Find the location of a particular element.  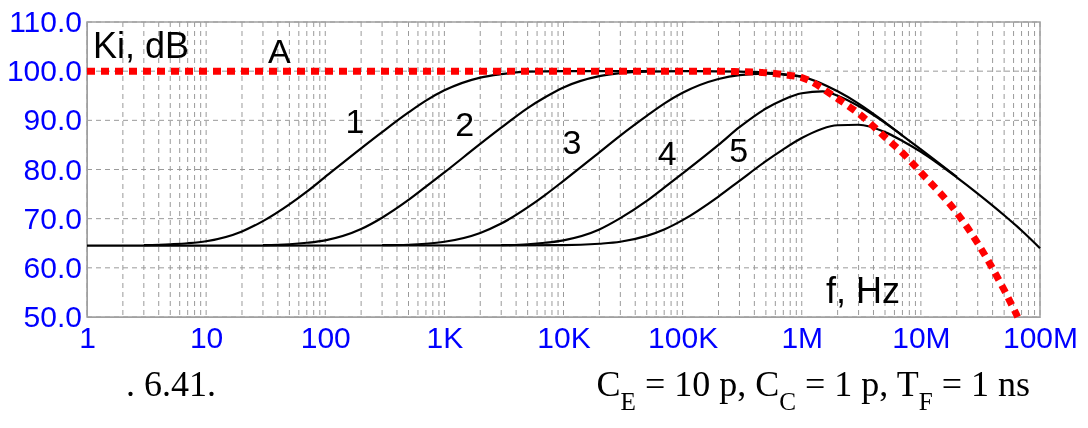

y-tick-label: 50.0 is located at coordinates (52, 317).